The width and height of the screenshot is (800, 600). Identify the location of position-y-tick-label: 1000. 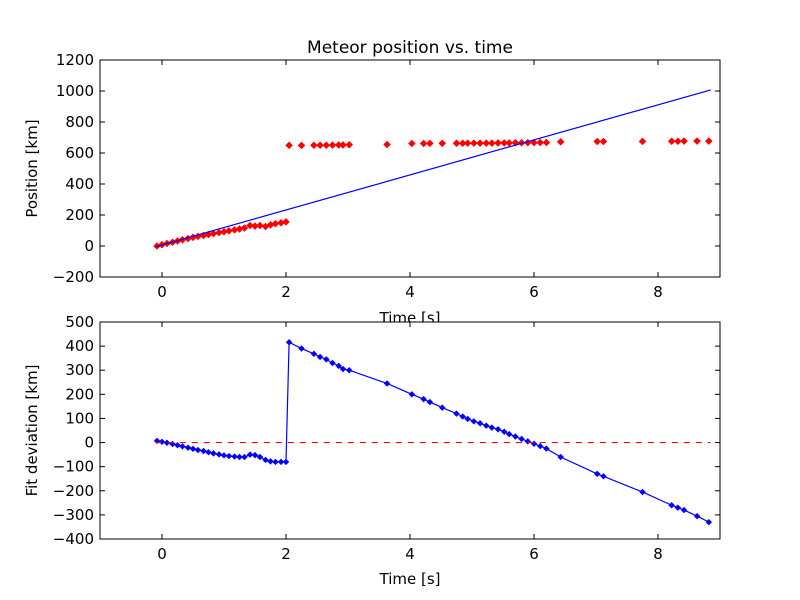
(75, 91).